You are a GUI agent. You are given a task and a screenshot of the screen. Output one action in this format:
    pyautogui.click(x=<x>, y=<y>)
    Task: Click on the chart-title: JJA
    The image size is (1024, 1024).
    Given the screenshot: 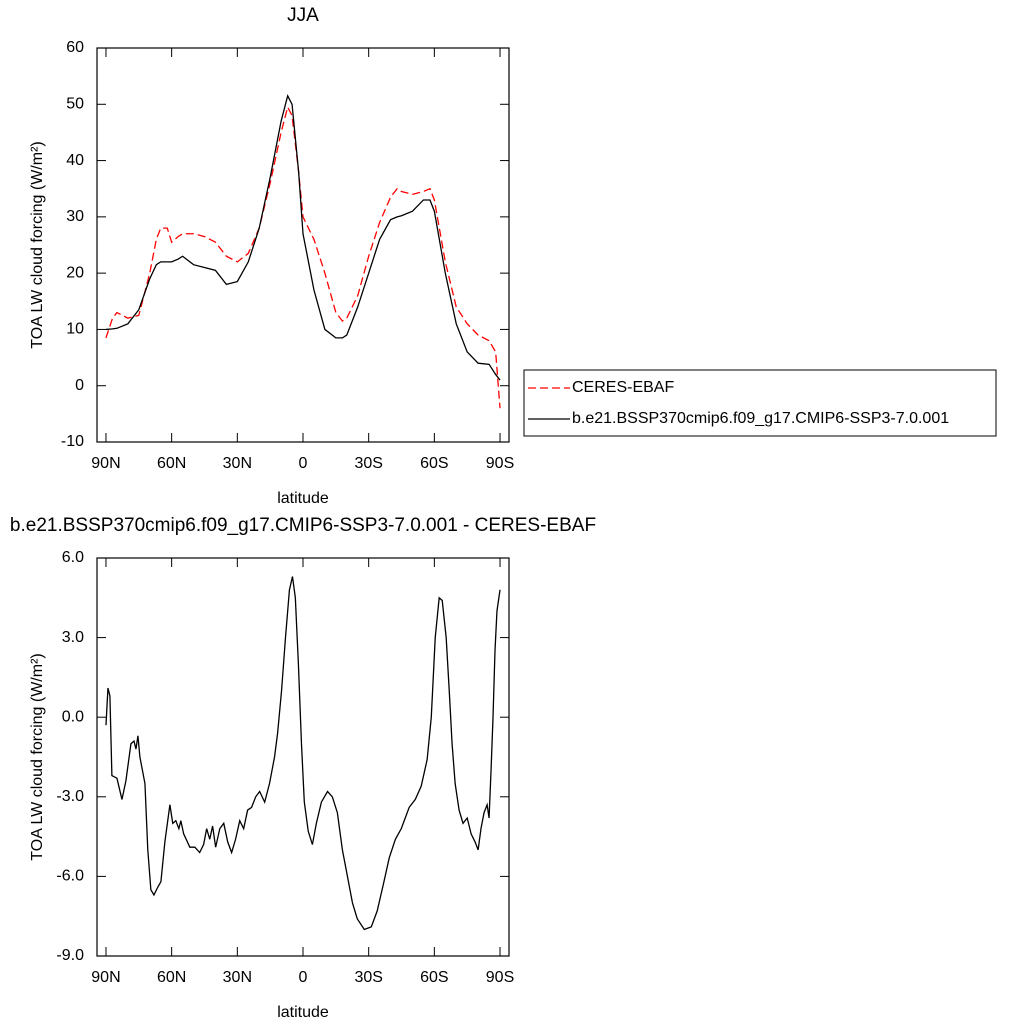 What is the action you would take?
    pyautogui.click(x=303, y=15)
    